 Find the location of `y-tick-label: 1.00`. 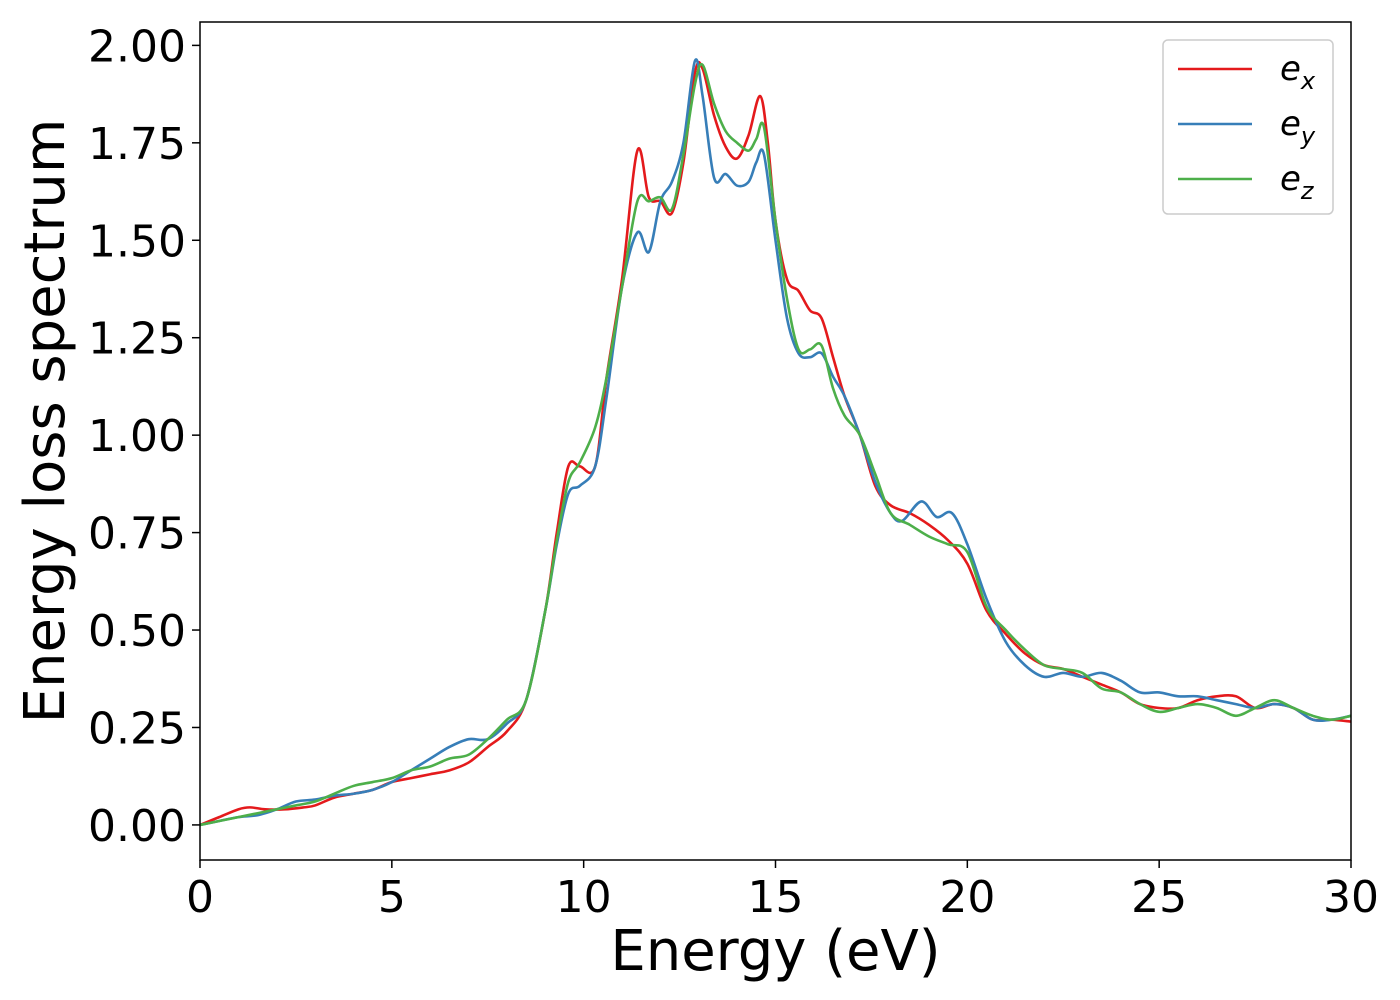

y-tick-label: 1.00 is located at coordinates (137, 436).